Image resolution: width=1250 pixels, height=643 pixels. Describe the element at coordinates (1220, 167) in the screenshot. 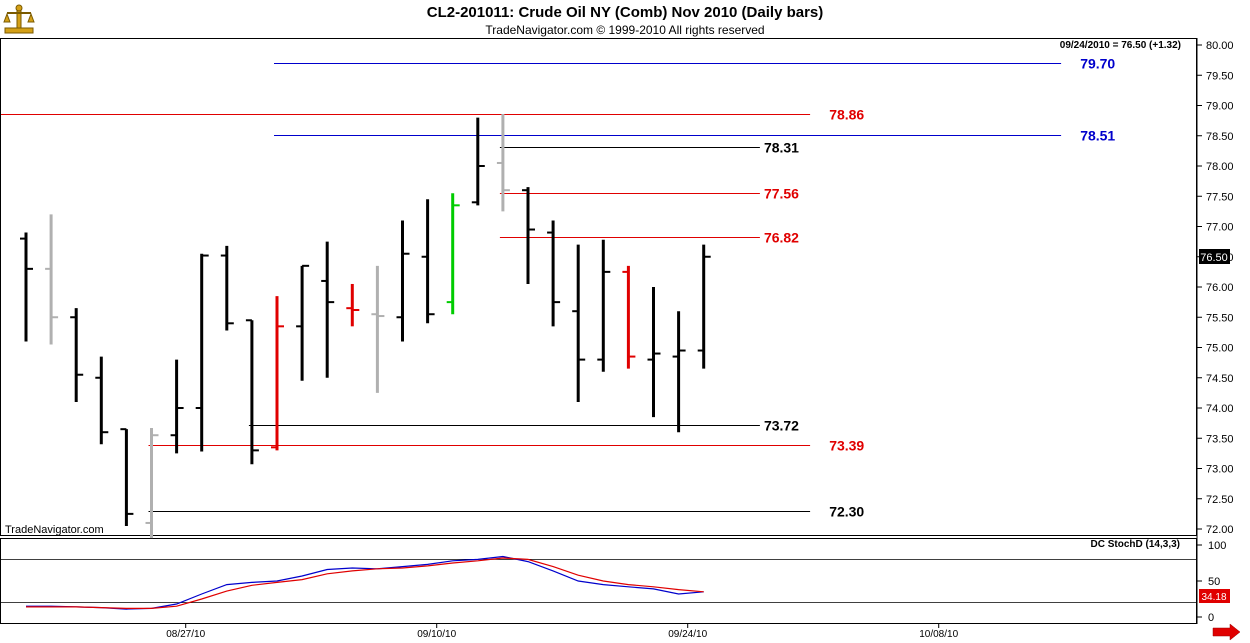

I see `price-tick-label: 78.00` at that location.